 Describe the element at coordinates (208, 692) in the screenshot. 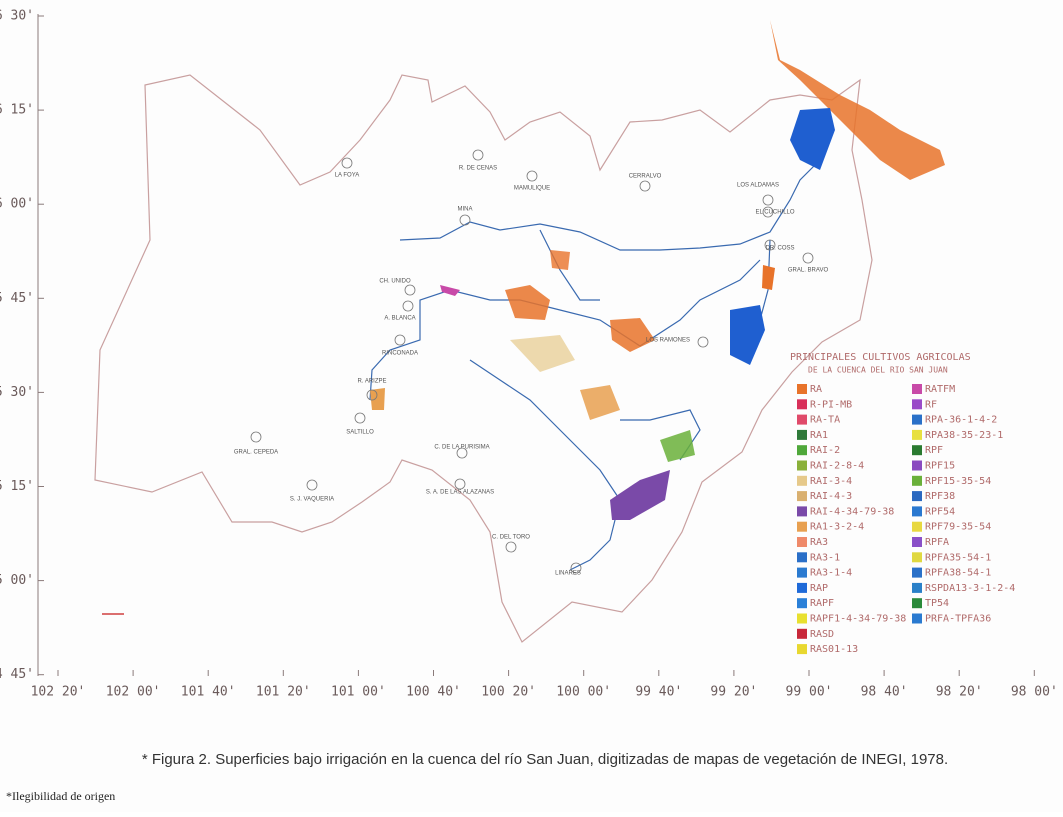

I see `lon-label: 101 40'` at that location.